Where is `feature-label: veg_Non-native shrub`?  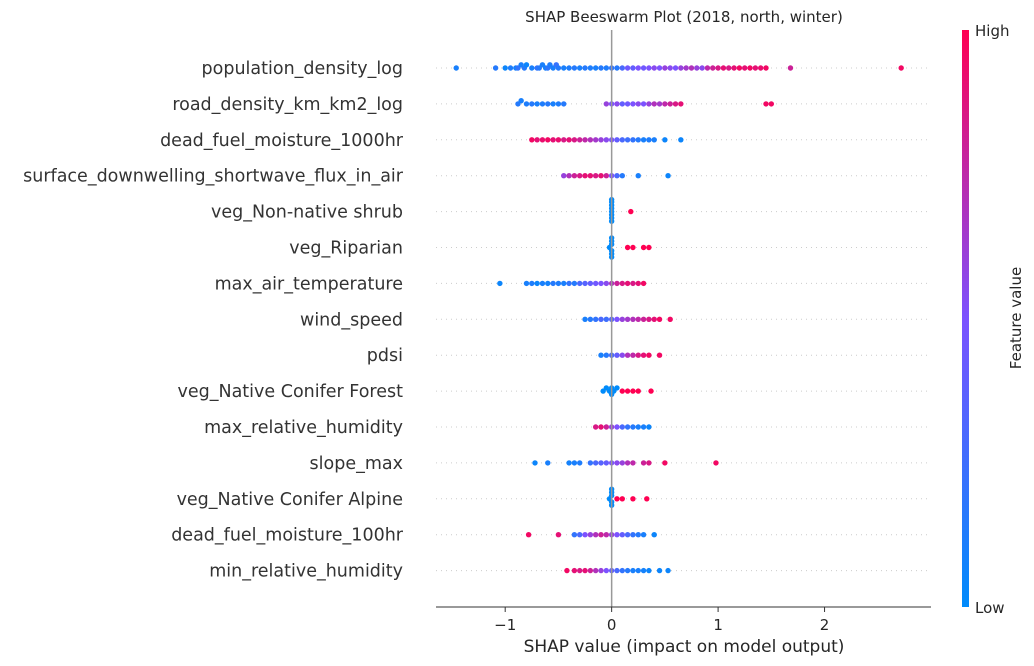 feature-label: veg_Non-native shrub is located at coordinates (307, 213).